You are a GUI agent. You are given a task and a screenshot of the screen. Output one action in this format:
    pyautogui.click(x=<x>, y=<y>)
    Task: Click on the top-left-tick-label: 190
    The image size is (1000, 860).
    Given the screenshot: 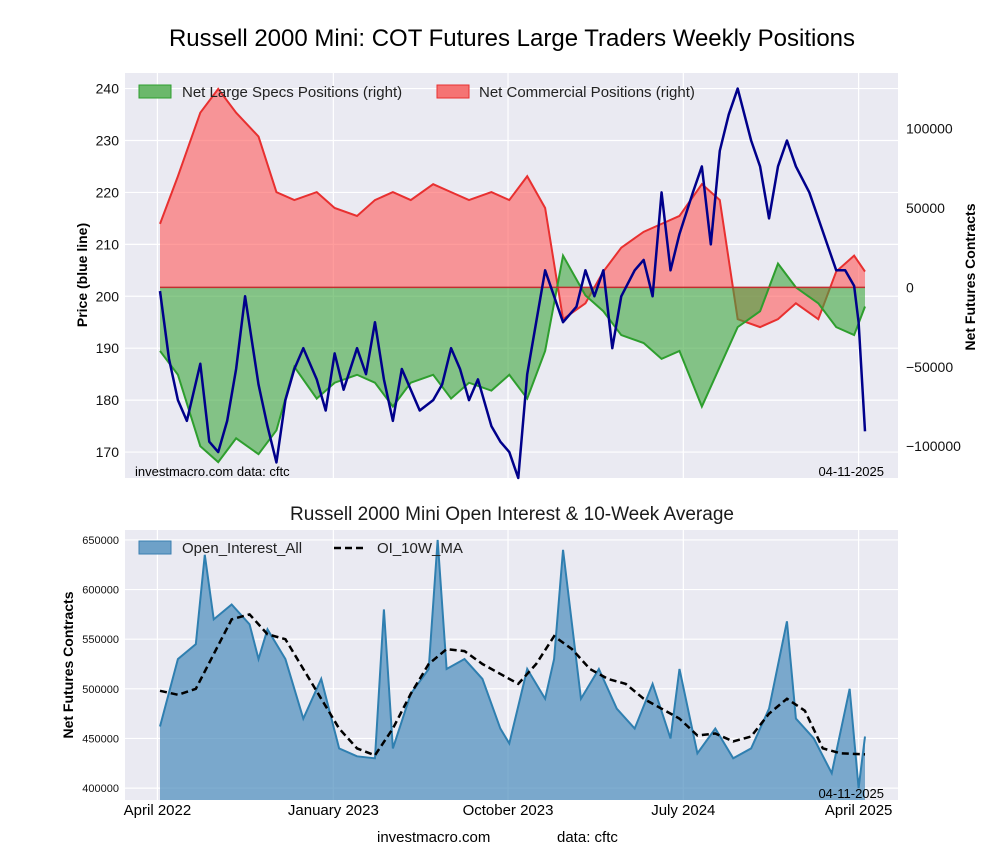 What is the action you would take?
    pyautogui.click(x=108, y=348)
    